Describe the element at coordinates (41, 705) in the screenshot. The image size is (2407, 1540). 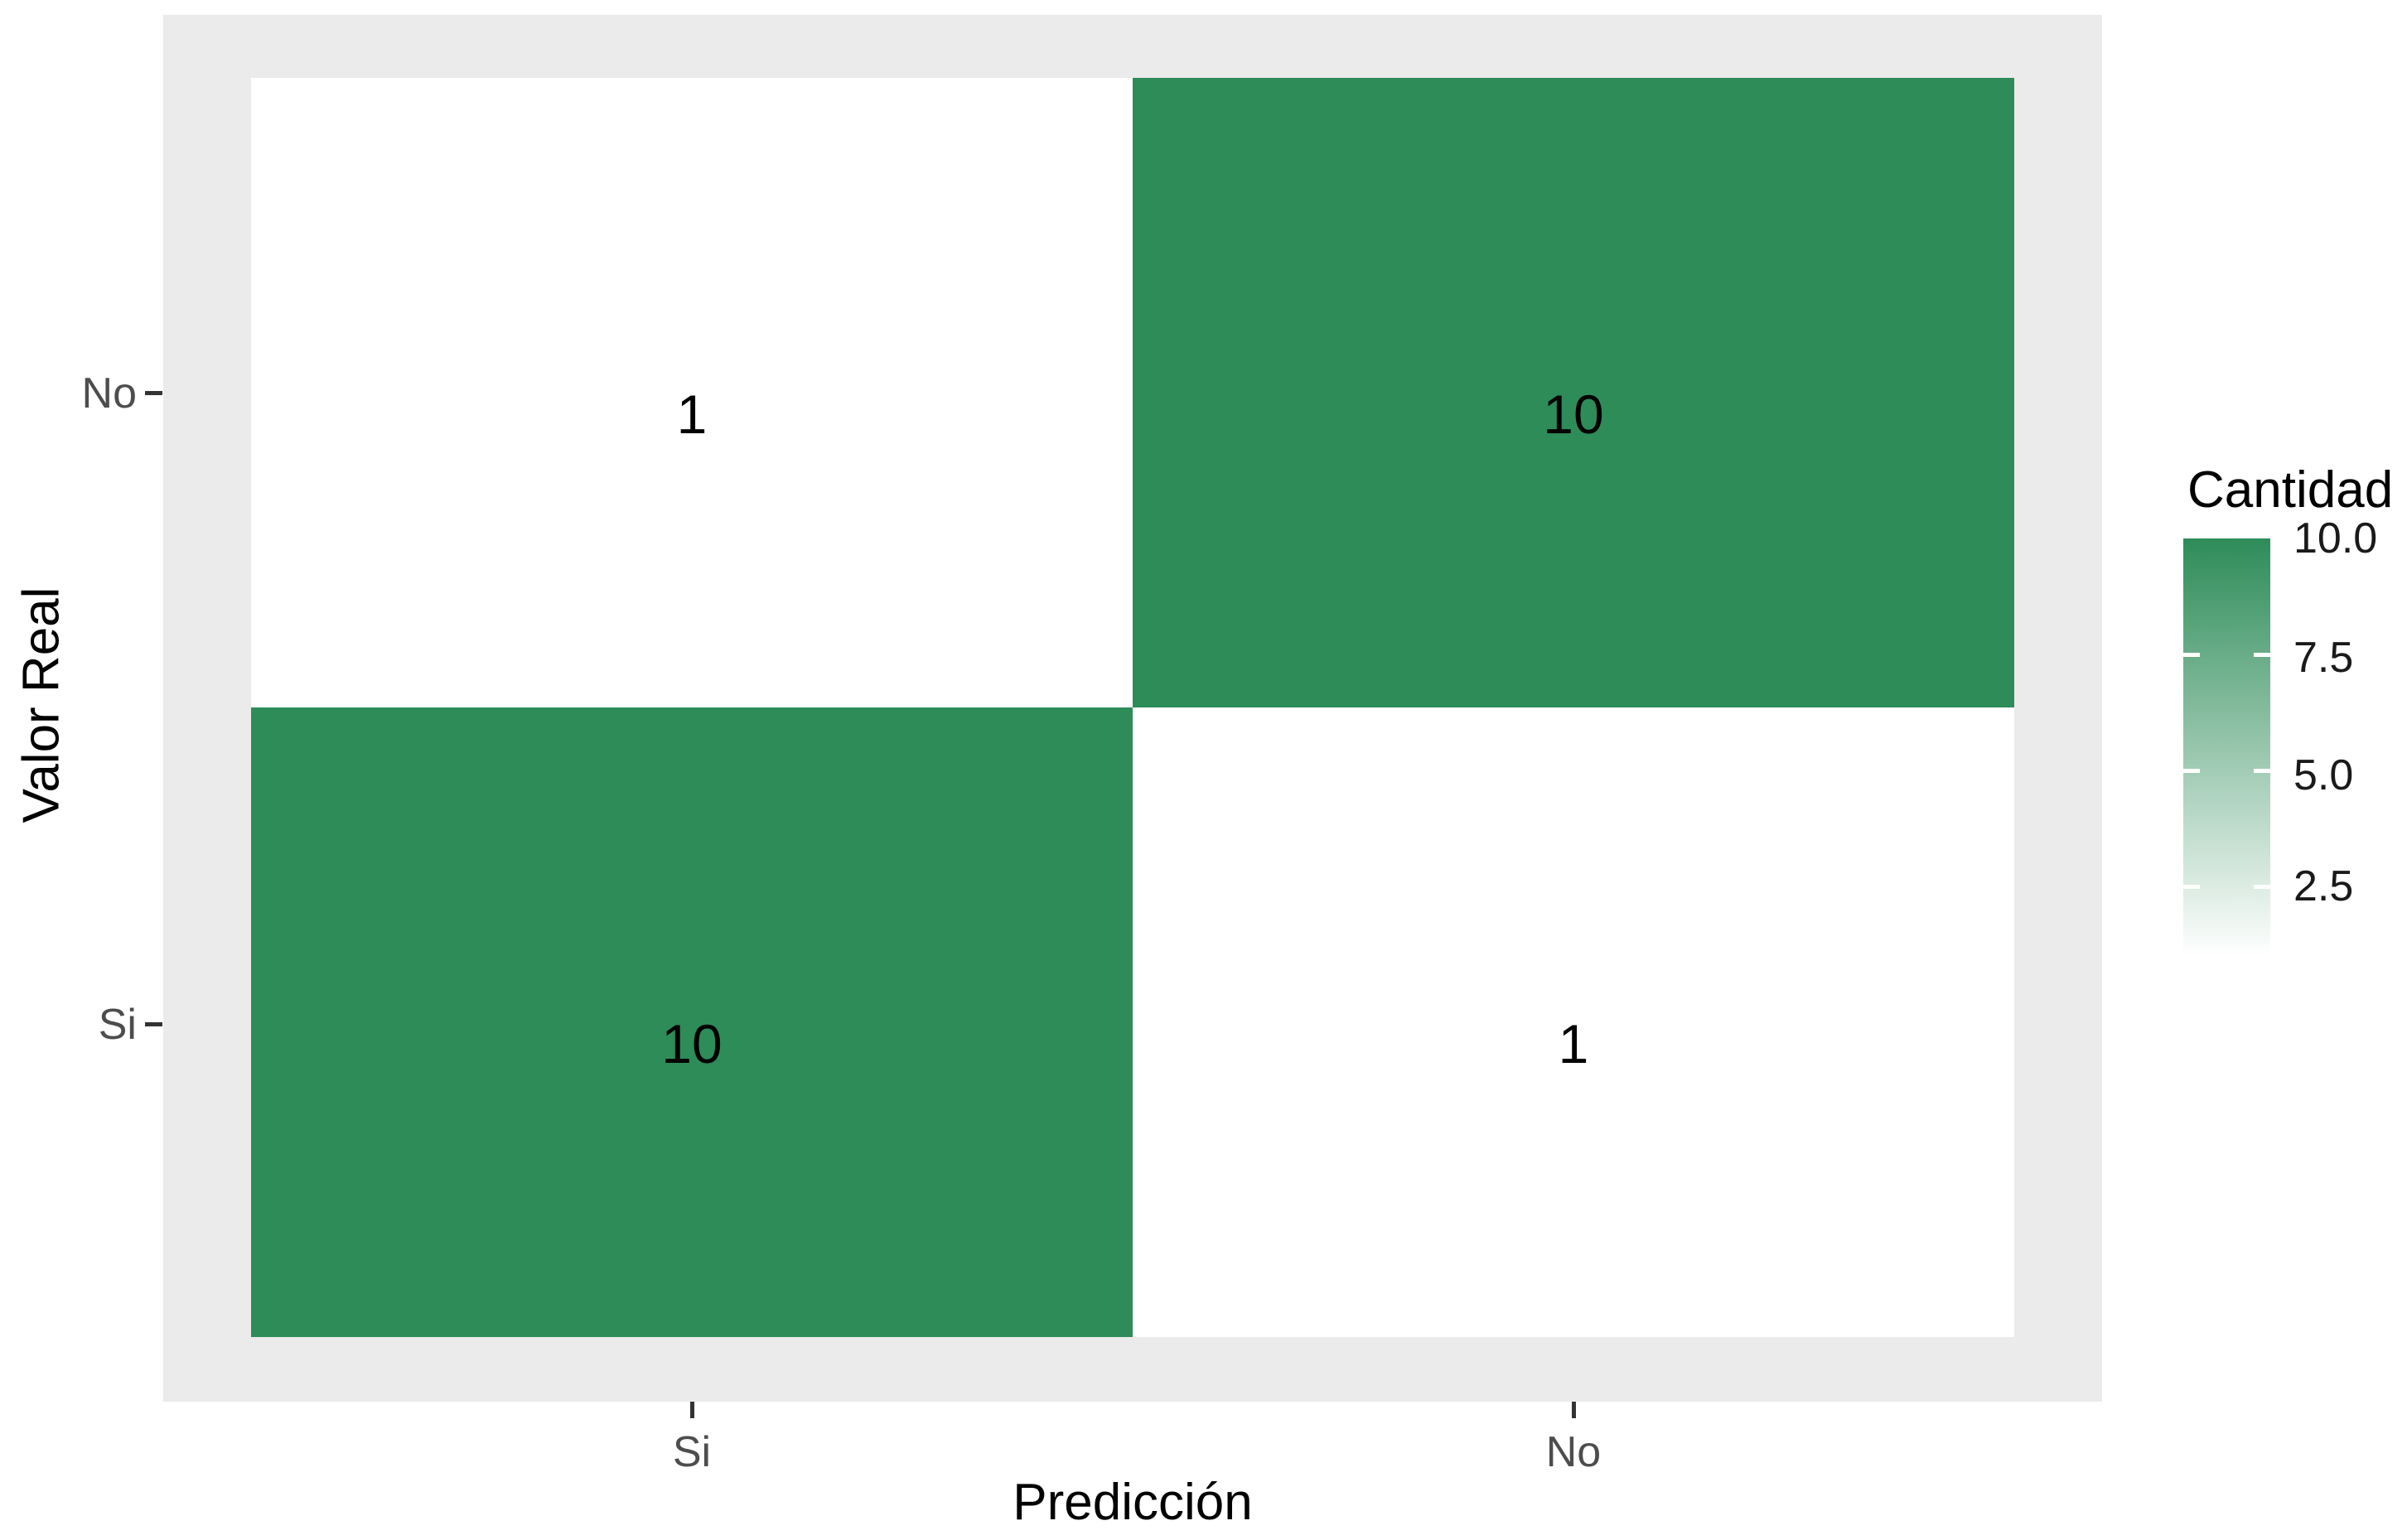
I see `y-axis-title: Valor Real` at that location.